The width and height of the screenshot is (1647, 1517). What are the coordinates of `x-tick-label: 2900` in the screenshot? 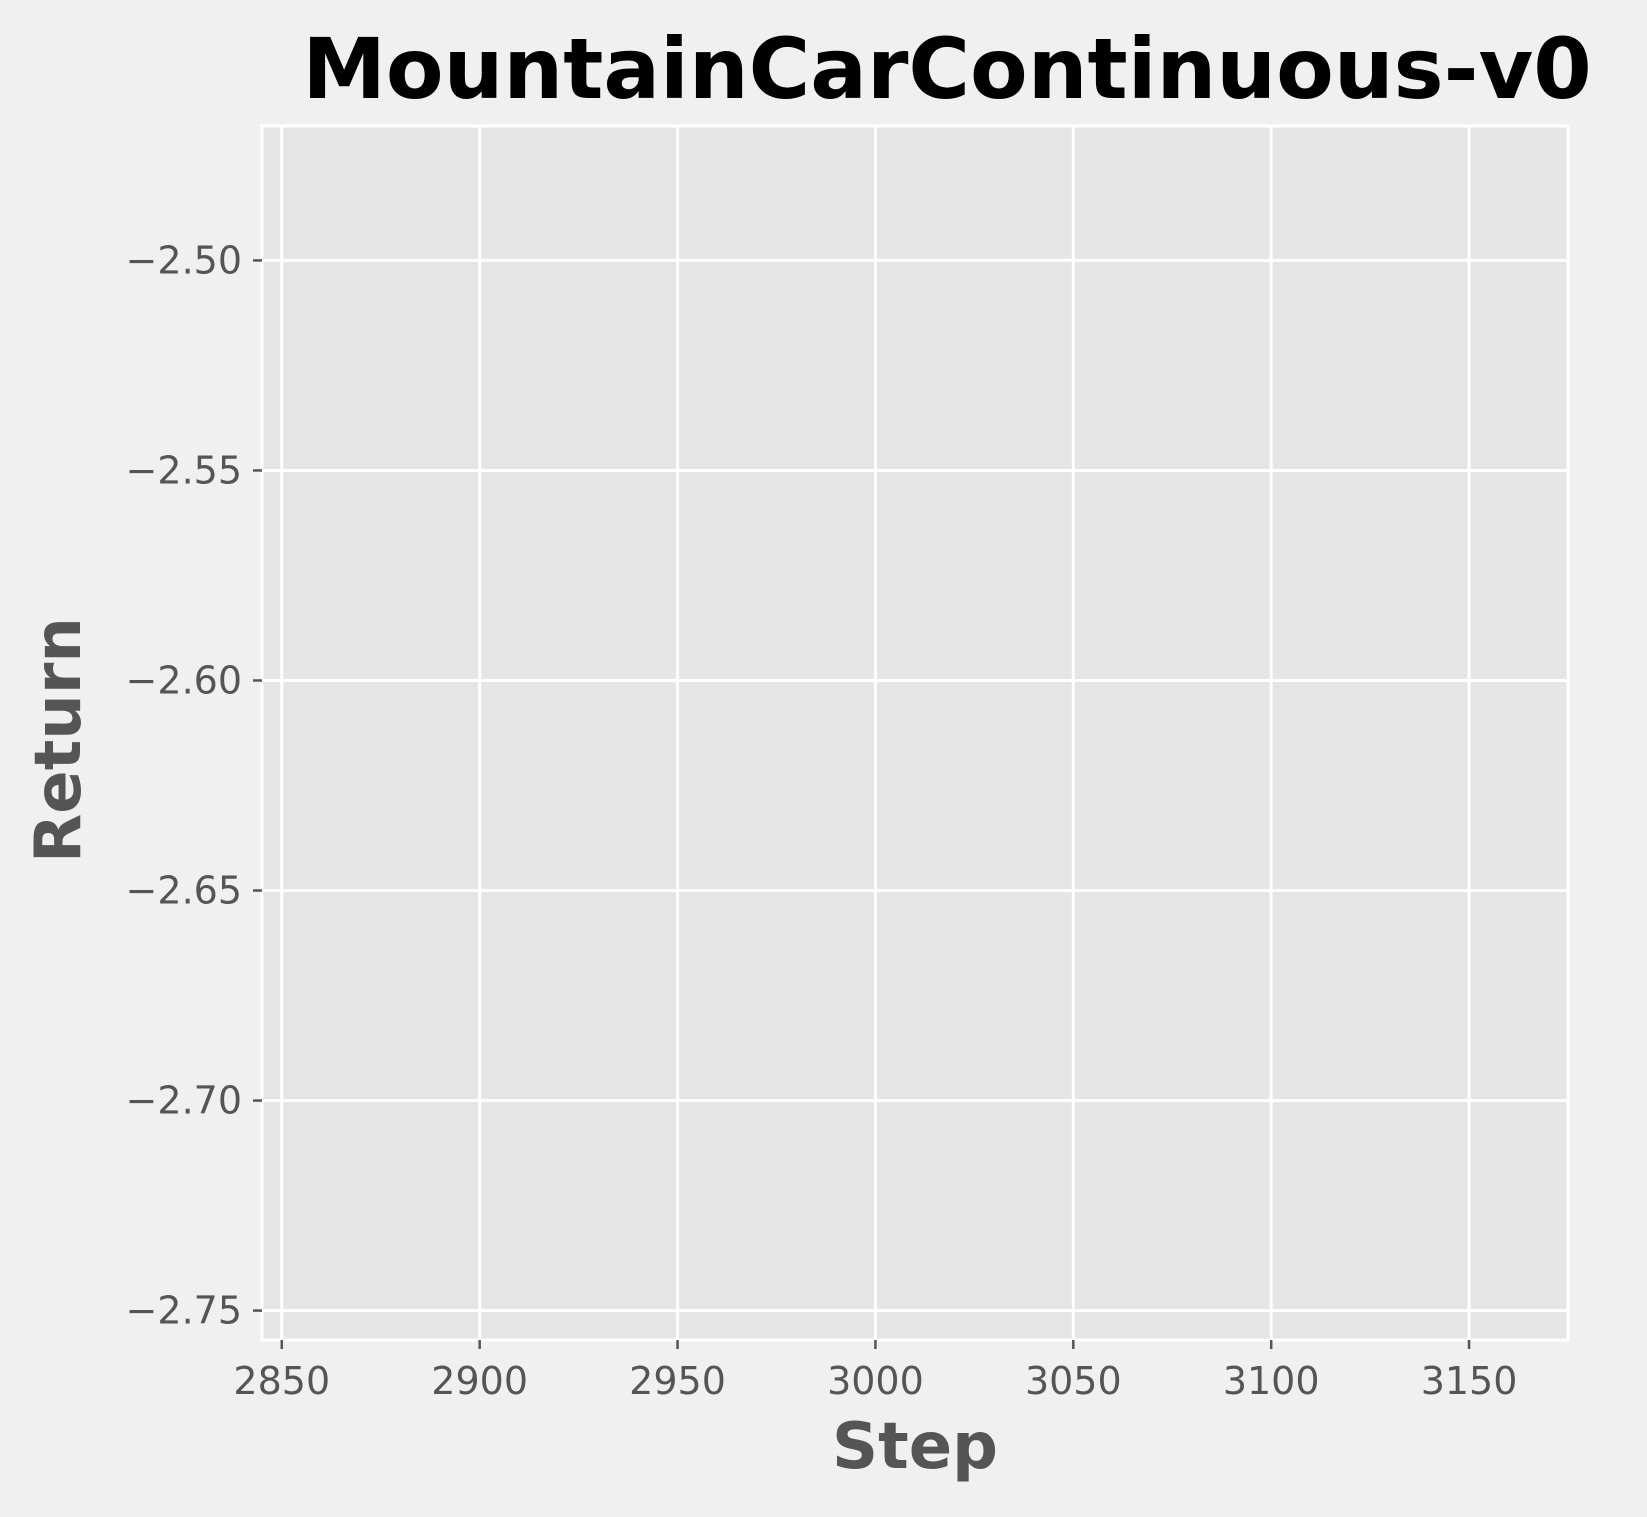 It's located at (479, 1381).